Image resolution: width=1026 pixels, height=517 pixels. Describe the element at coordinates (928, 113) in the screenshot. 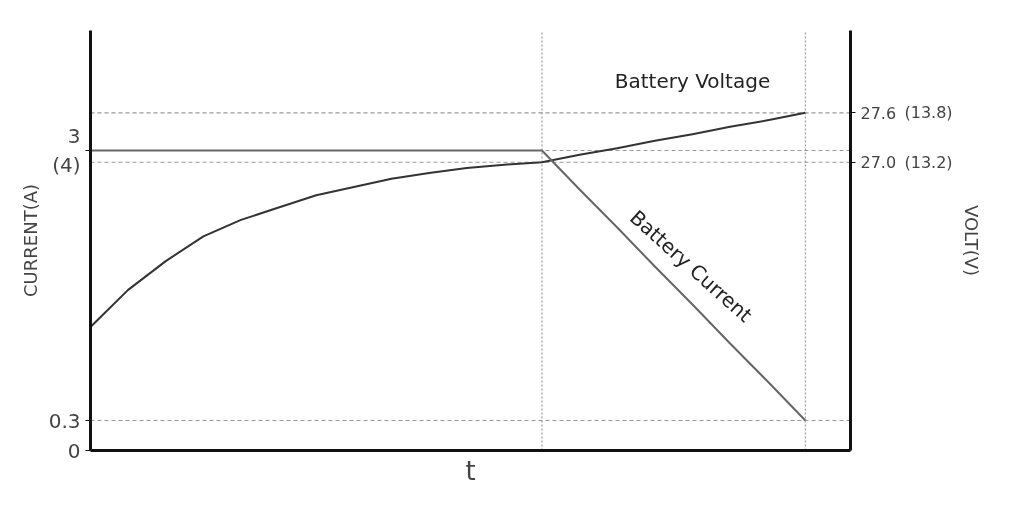

I see `text: (13.8)` at that location.